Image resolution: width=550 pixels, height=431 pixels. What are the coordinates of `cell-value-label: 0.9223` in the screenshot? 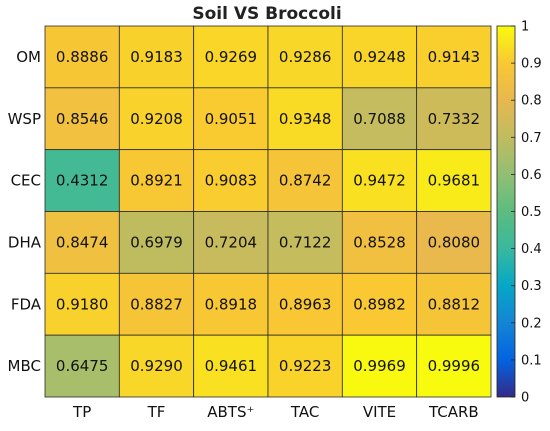 It's located at (305, 366).